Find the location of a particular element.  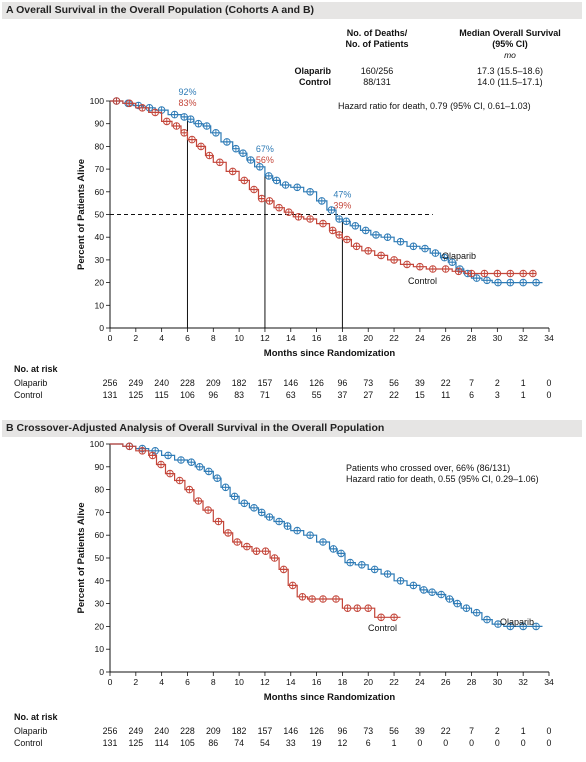

y-tick-label-100: 100 is located at coordinates (97, 101).